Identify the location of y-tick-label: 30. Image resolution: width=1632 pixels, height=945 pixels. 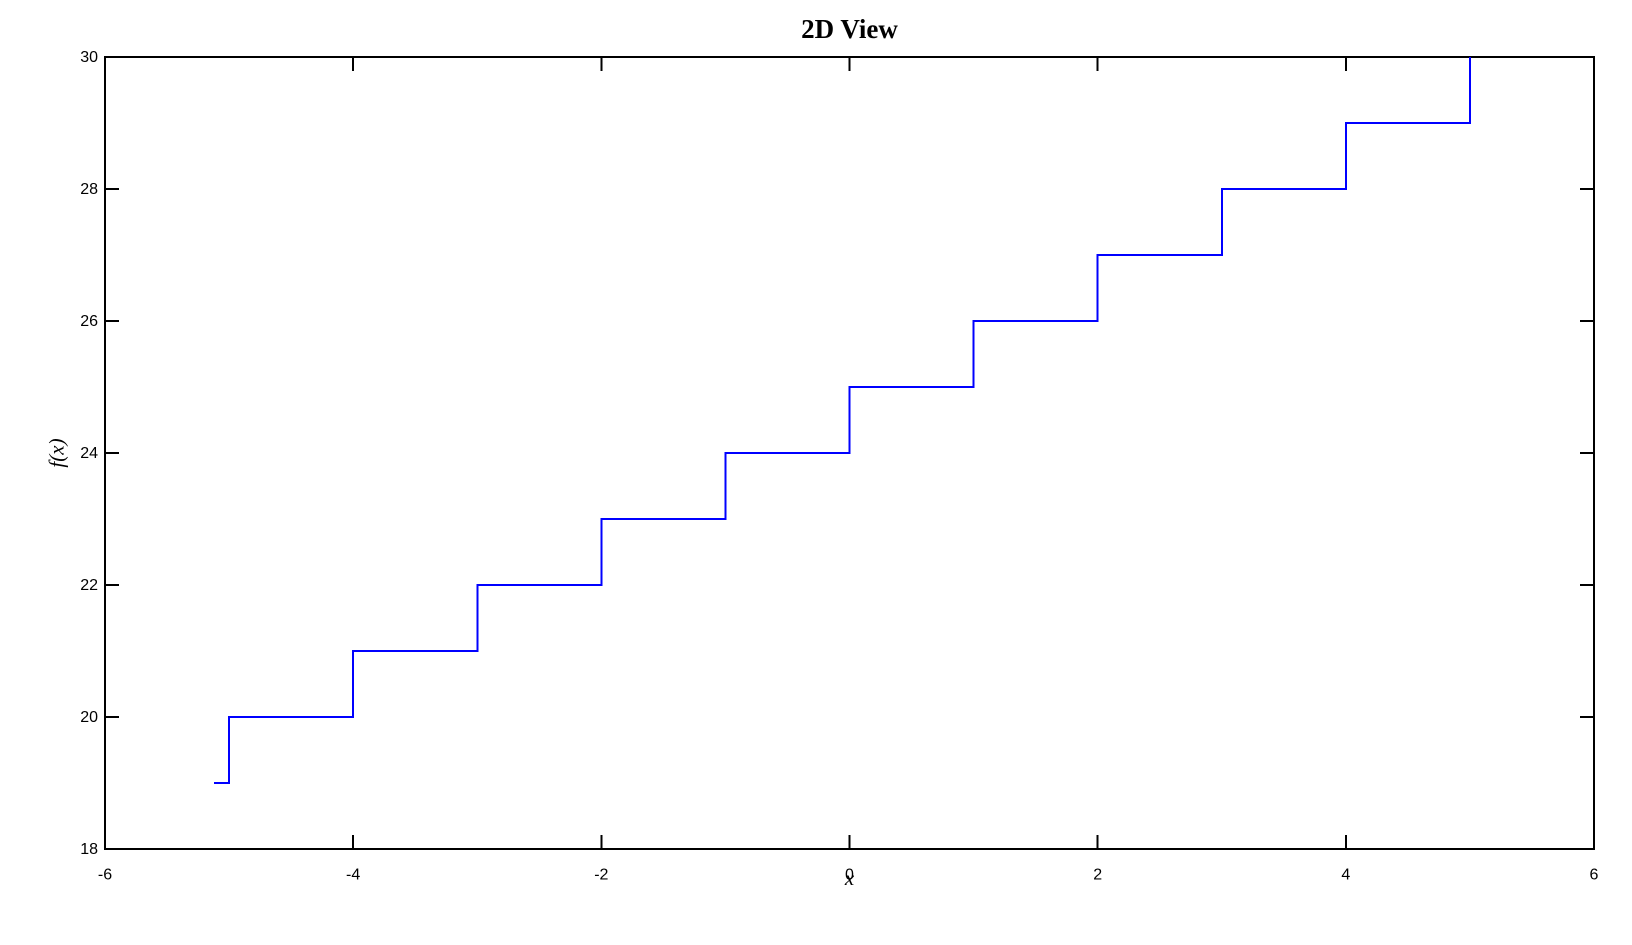
(89, 57).